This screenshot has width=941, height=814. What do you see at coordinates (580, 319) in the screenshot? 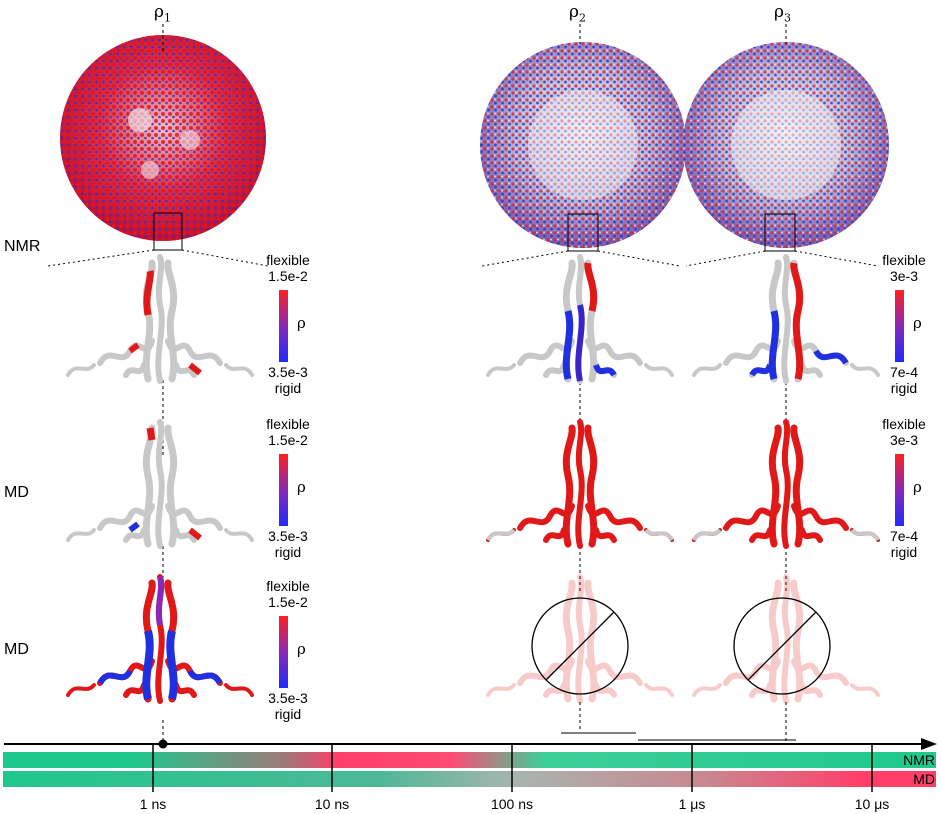
I see `protein-nmr-rho2` at bounding box center [580, 319].